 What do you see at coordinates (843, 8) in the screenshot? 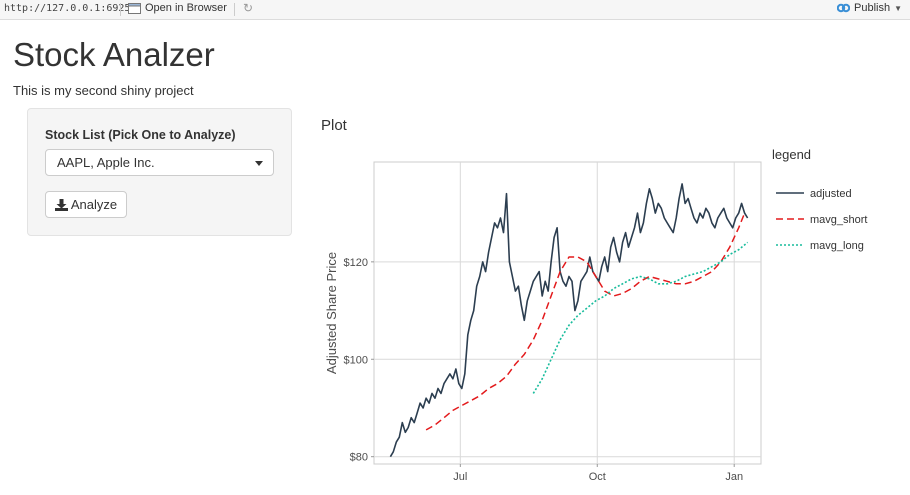
I see `publish-icon` at bounding box center [843, 8].